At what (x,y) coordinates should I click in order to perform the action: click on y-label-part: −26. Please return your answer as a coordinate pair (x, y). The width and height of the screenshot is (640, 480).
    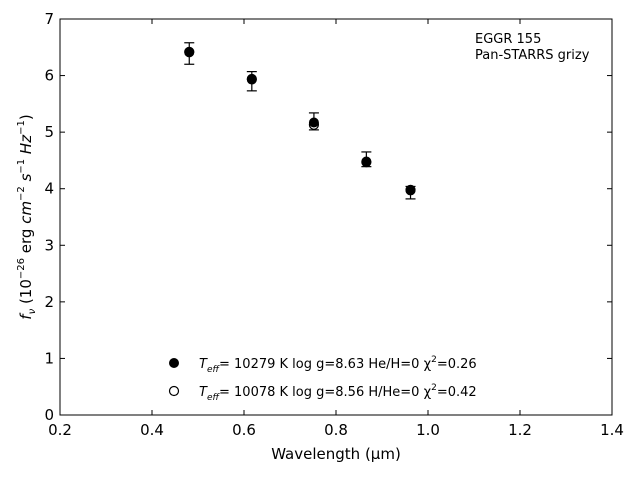
    Looking at the image, I should click on (21, 268).